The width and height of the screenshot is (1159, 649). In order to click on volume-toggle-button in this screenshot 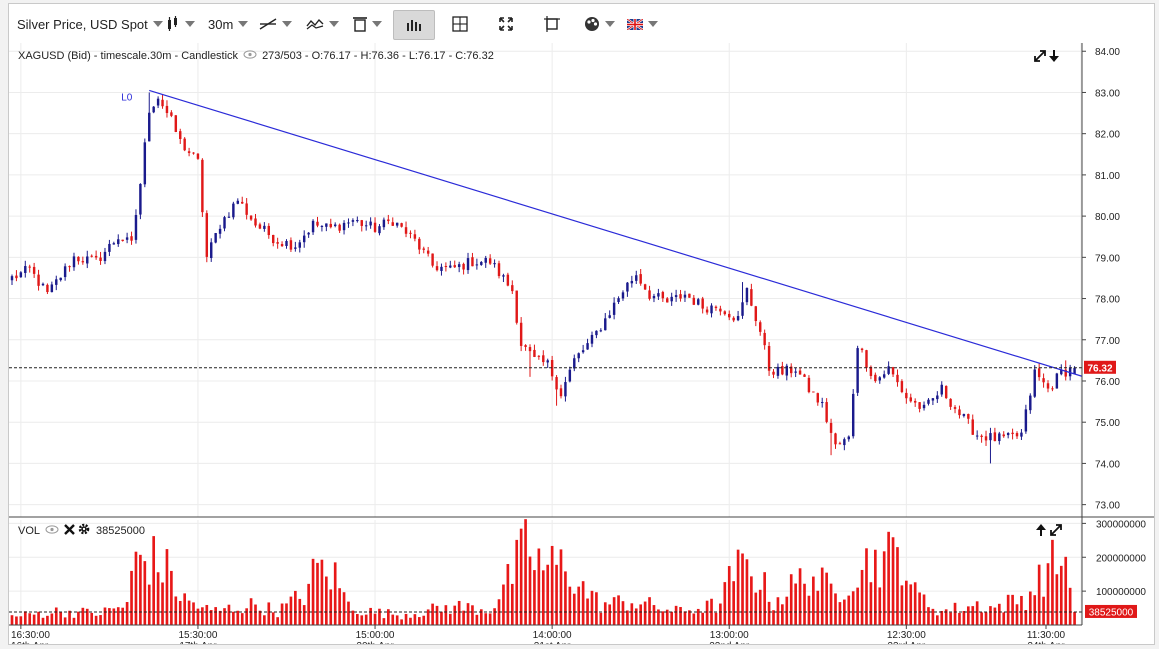, I will do `click(414, 25)`.